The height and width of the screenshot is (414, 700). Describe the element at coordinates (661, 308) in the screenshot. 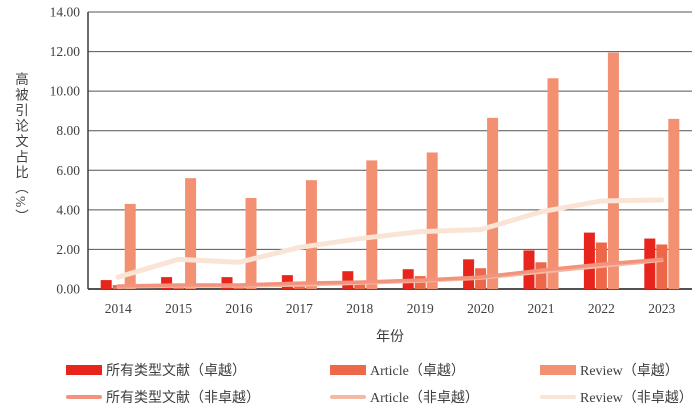

I see `svg-text: 2023` at that location.